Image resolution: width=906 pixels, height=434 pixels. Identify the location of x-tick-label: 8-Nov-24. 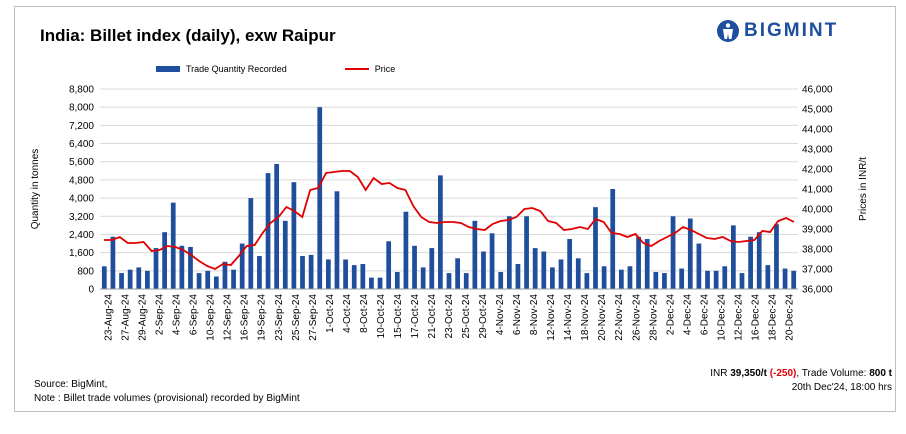
(534, 315).